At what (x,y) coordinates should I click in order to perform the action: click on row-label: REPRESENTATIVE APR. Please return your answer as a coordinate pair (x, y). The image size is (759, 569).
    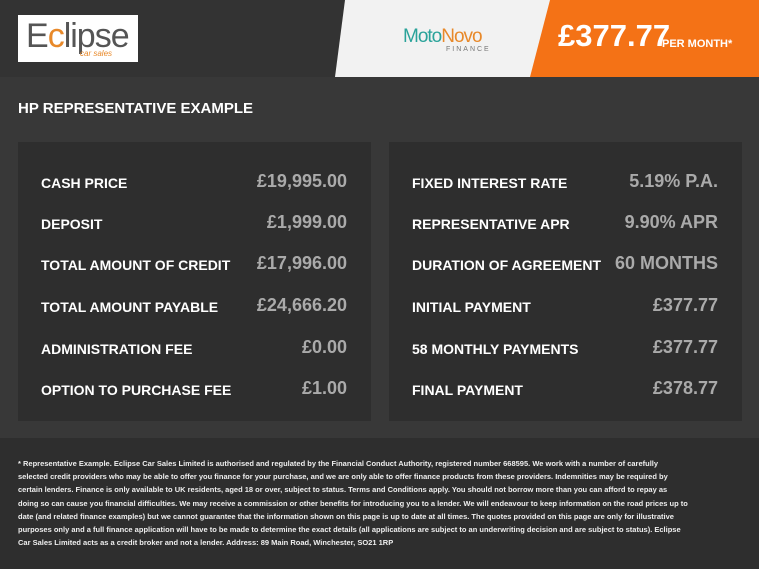
    Looking at the image, I should click on (491, 224).